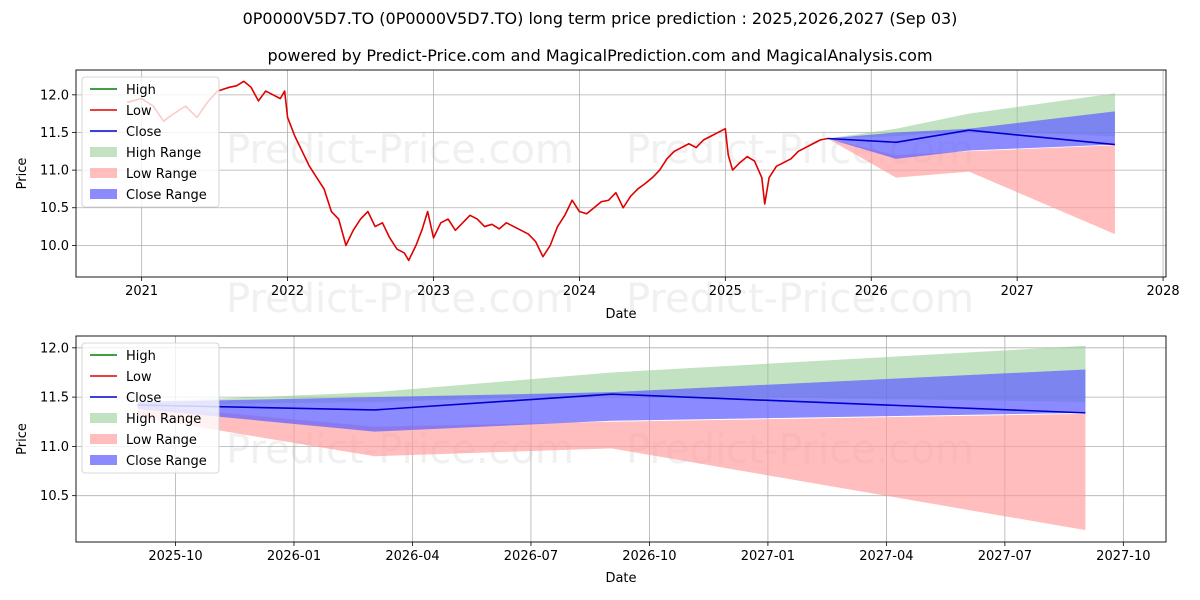 This screenshot has height=600, width=1200. I want to click on y-tick-label: 10.0, so click(54, 246).